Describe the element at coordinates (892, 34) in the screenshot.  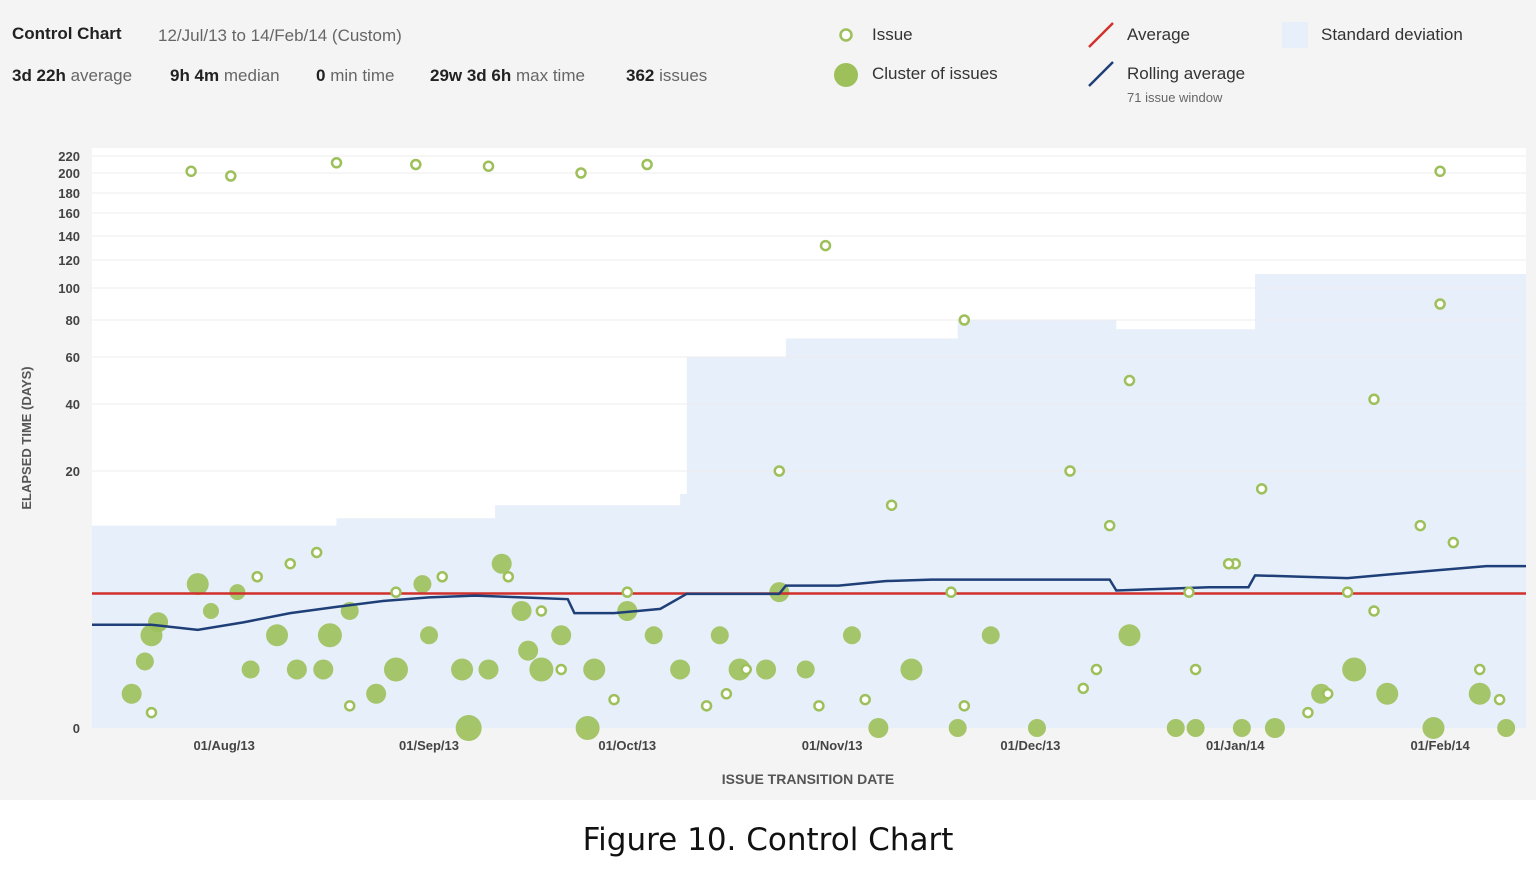
I see `legend-issue-label: Issue` at that location.